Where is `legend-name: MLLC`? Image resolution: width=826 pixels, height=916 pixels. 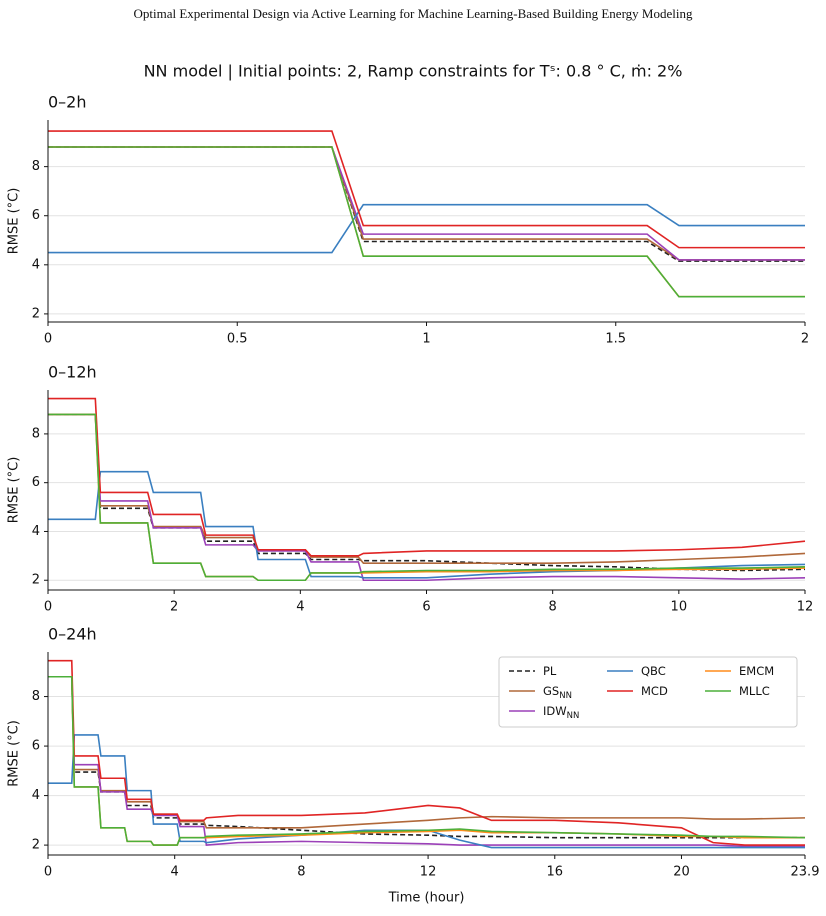 legend-name: MLLC is located at coordinates (754, 691).